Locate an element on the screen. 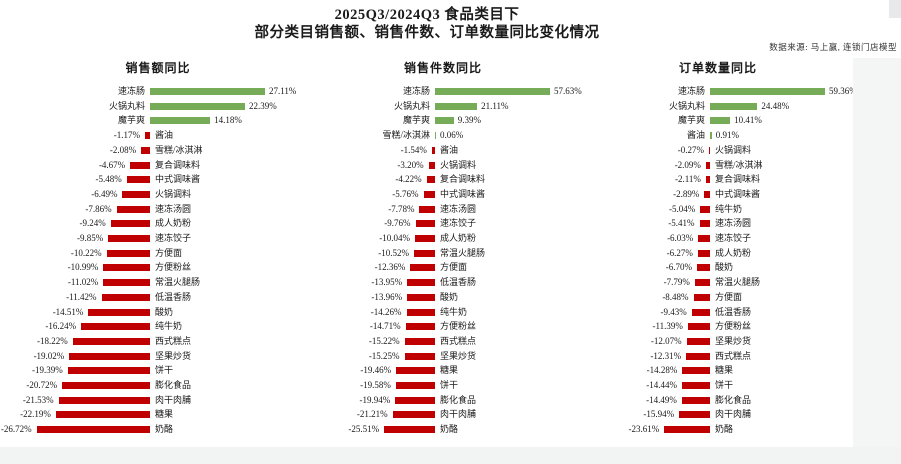  category-label: 肉干肉脯 is located at coordinates (458, 414).